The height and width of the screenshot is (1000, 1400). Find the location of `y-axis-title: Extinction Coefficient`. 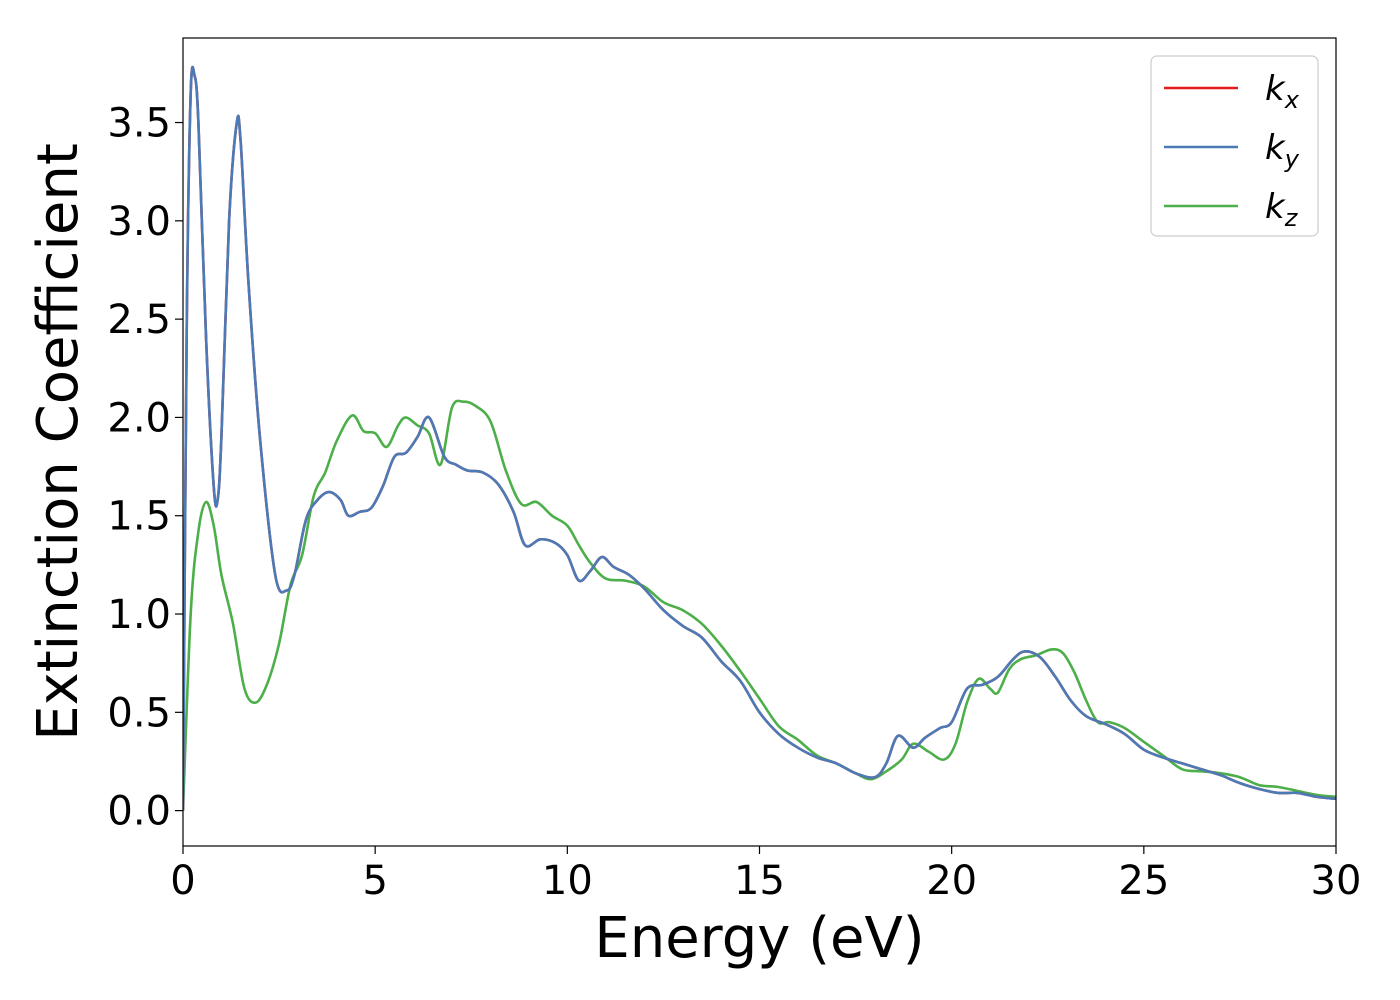

y-axis-title: Extinction Coefficient is located at coordinates (58, 442).